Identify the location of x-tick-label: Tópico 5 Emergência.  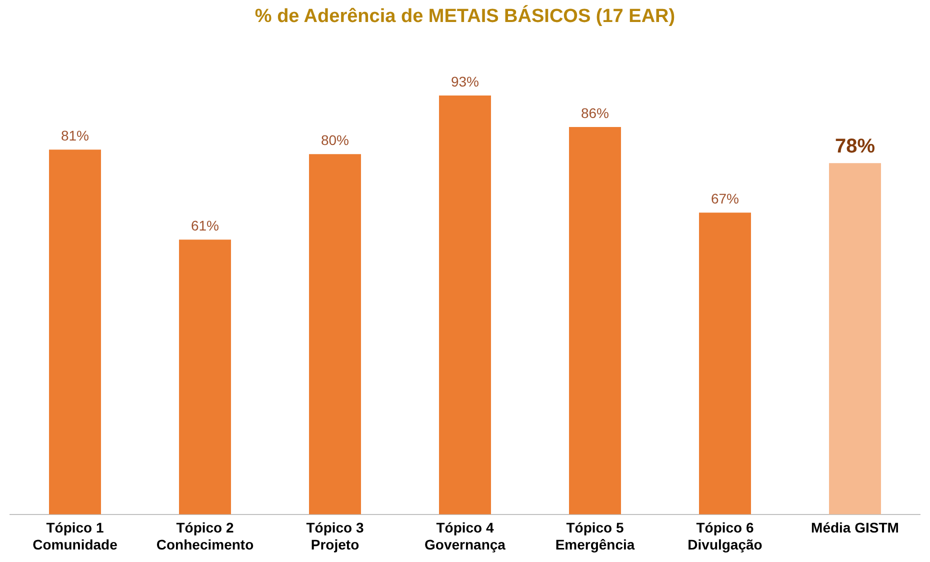
(595, 536).